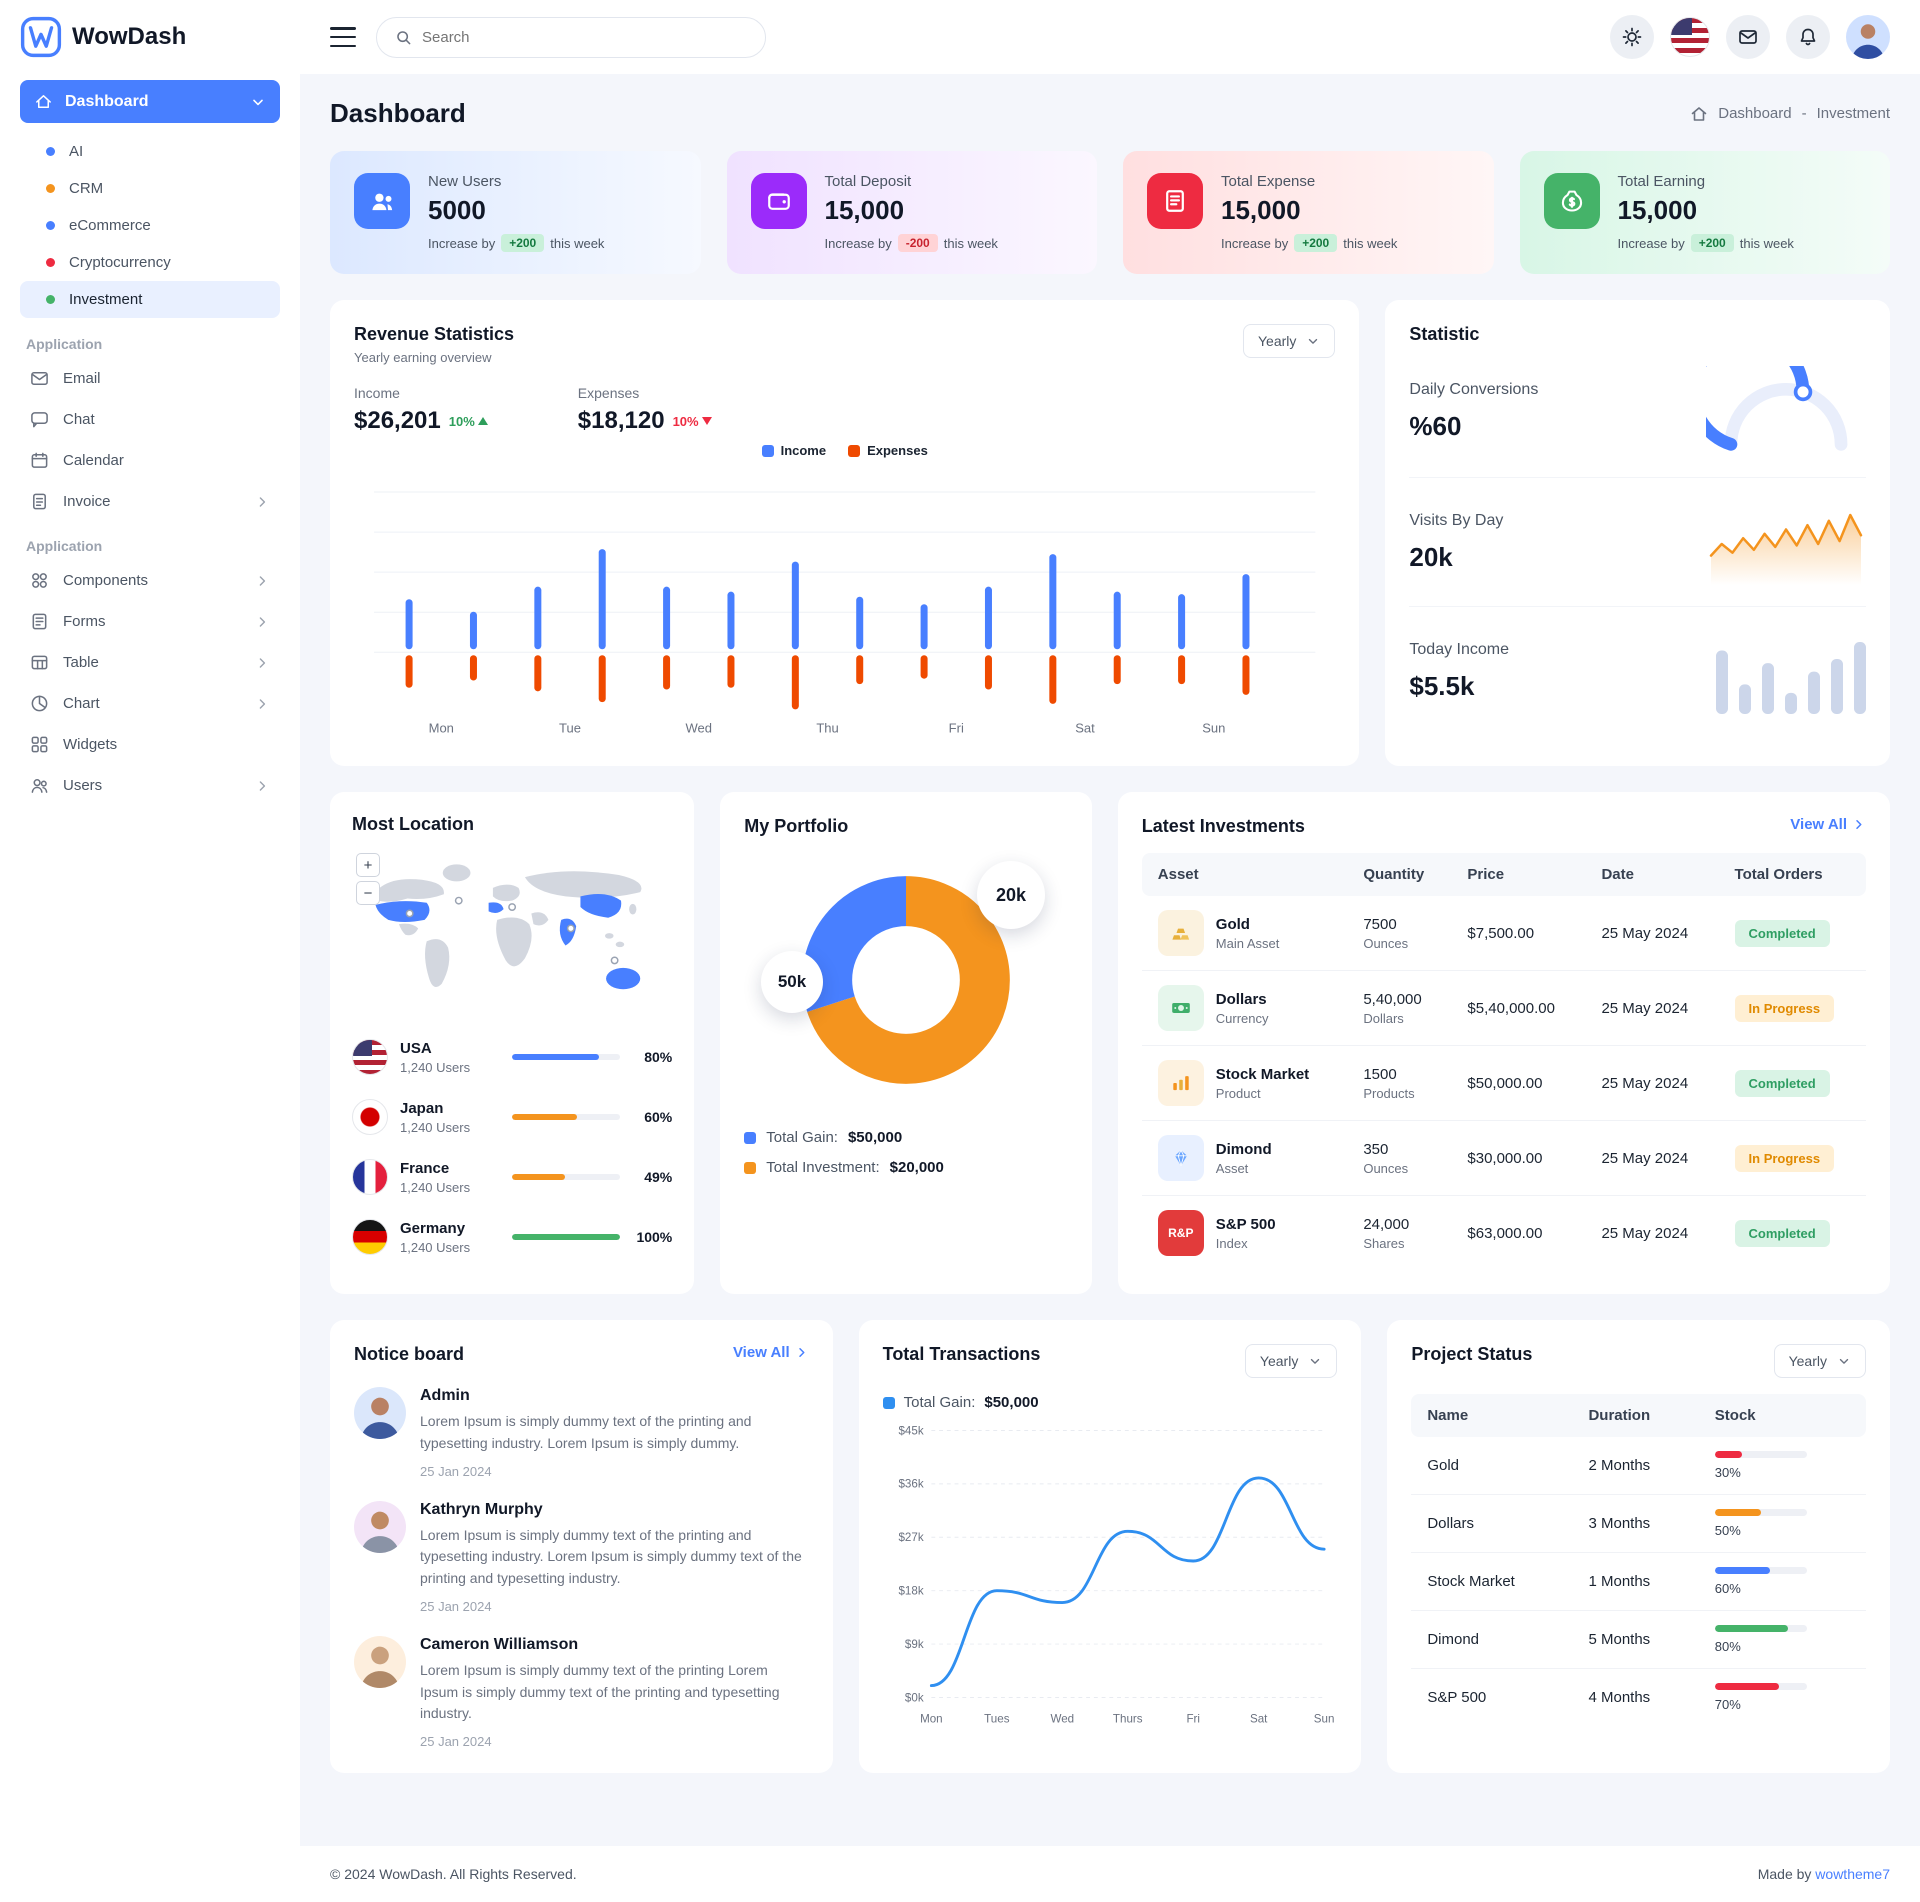 Image resolution: width=1920 pixels, height=1902 pixels. I want to click on search-input, so click(584, 37).